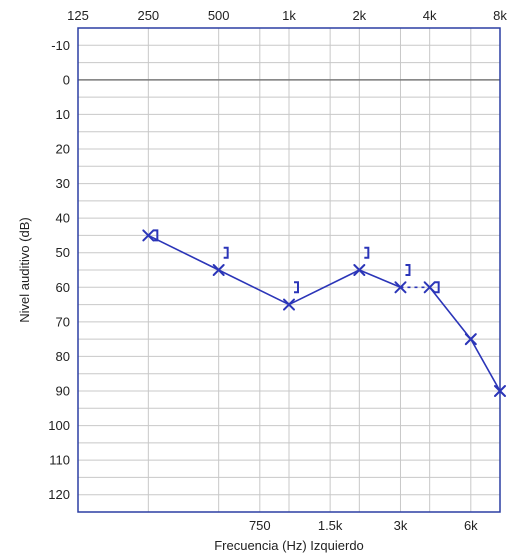  Describe the element at coordinates (296, 261) in the screenshot. I see `series-bracket-markers` at that location.